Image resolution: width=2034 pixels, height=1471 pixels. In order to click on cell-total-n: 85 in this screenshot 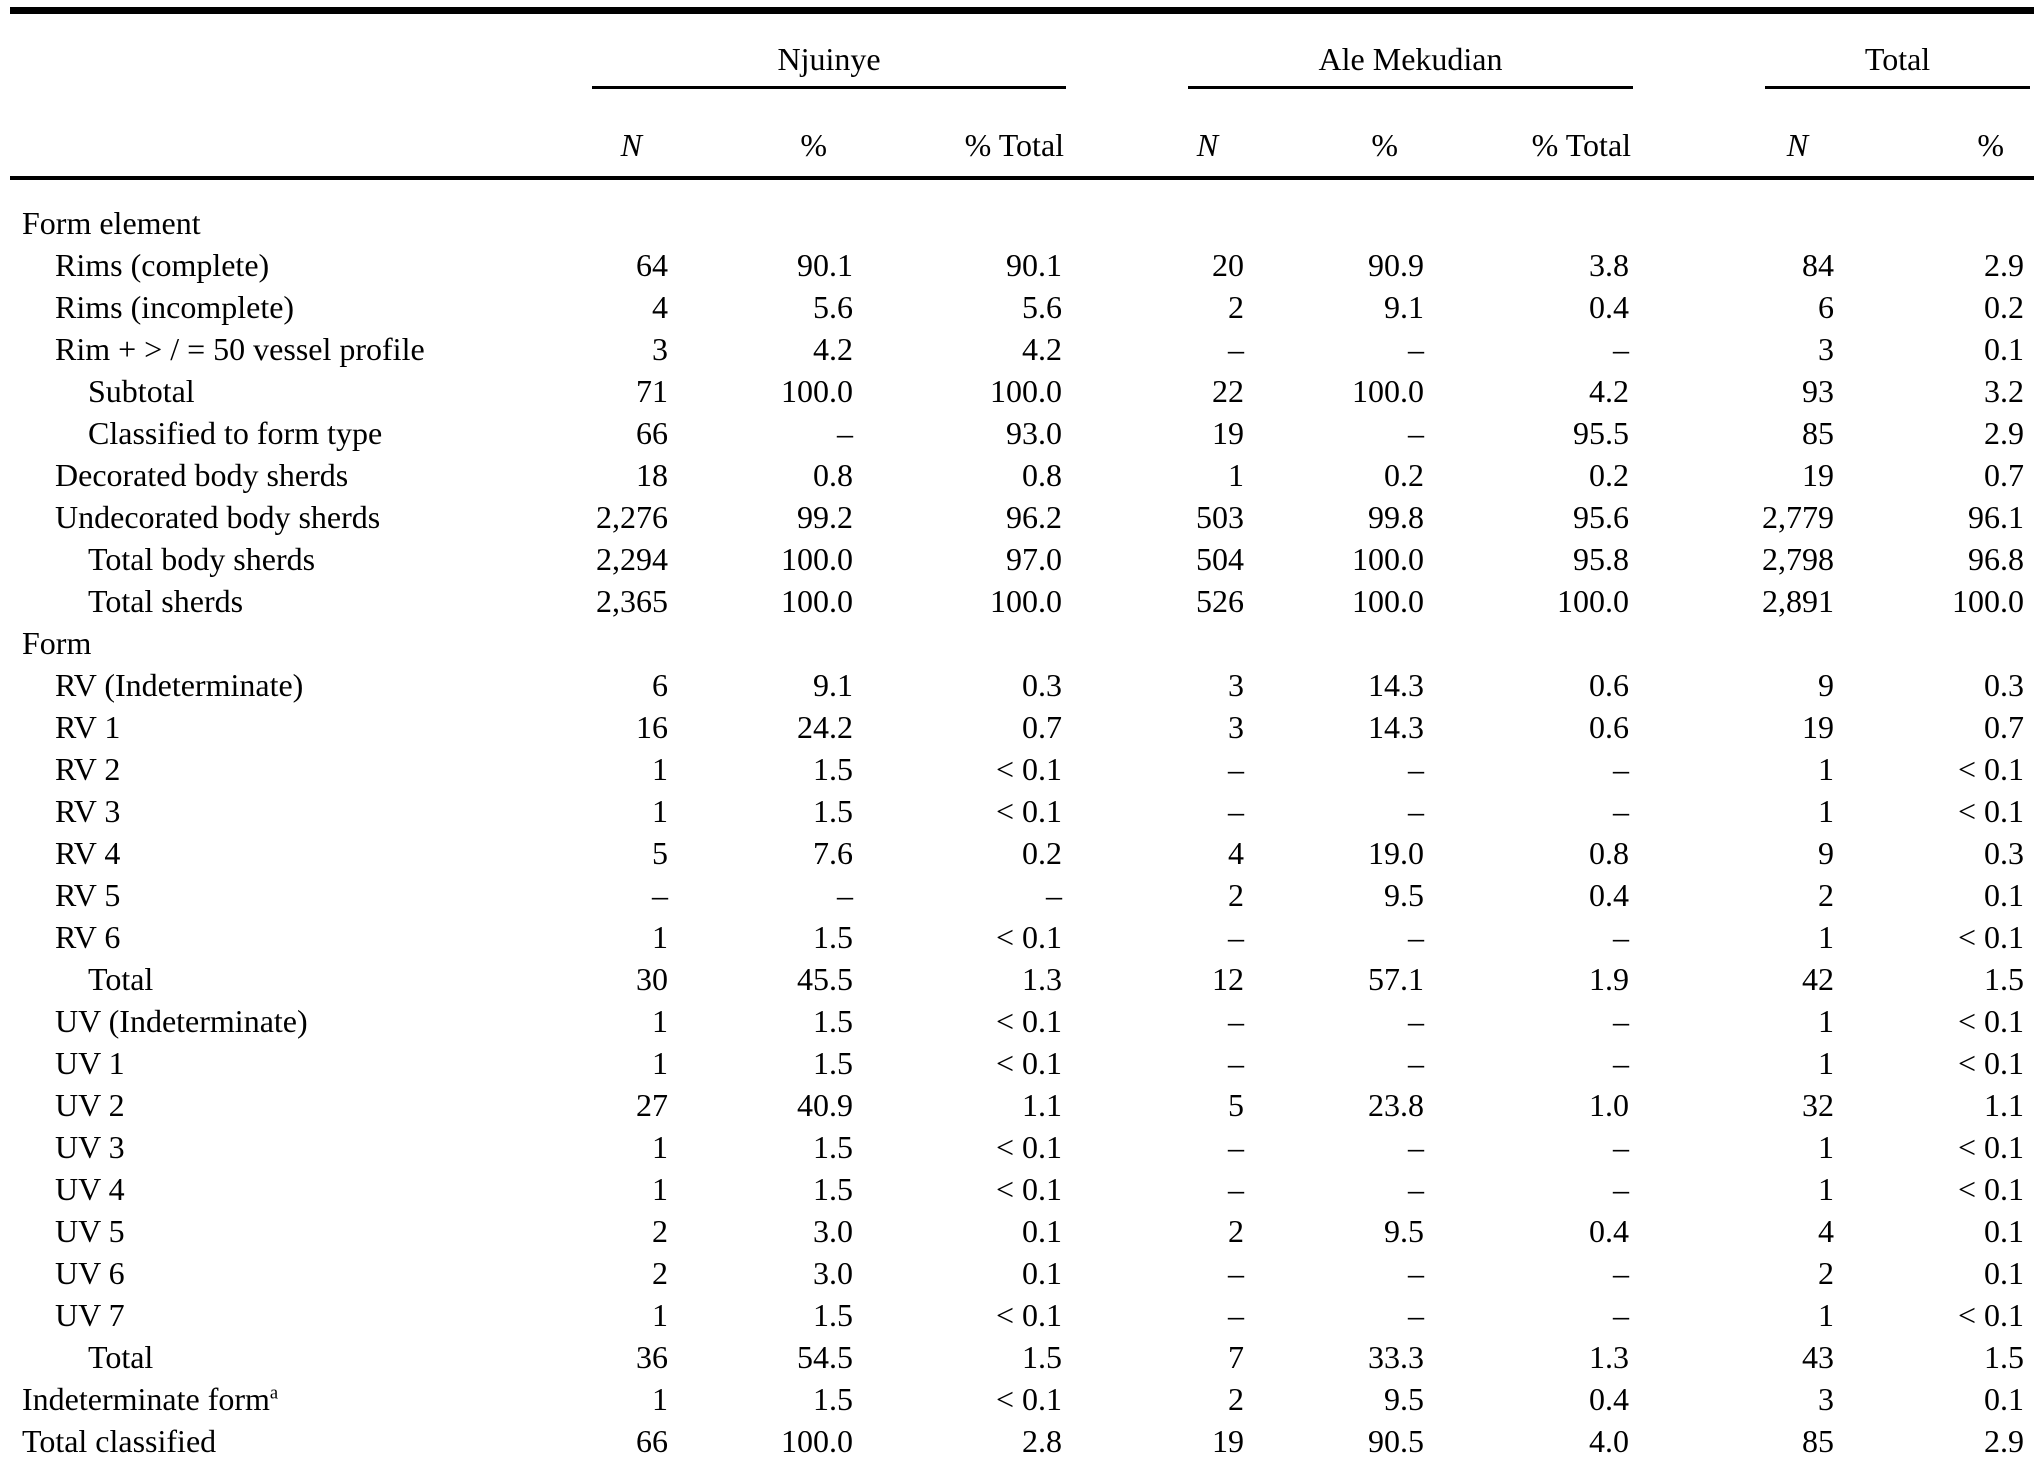, I will do `click(1818, 1440)`.